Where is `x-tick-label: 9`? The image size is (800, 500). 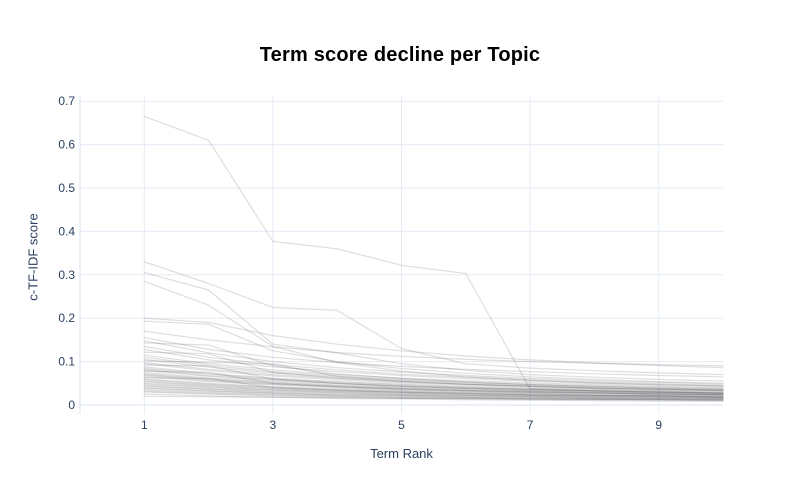
x-tick-label: 9 is located at coordinates (658, 425).